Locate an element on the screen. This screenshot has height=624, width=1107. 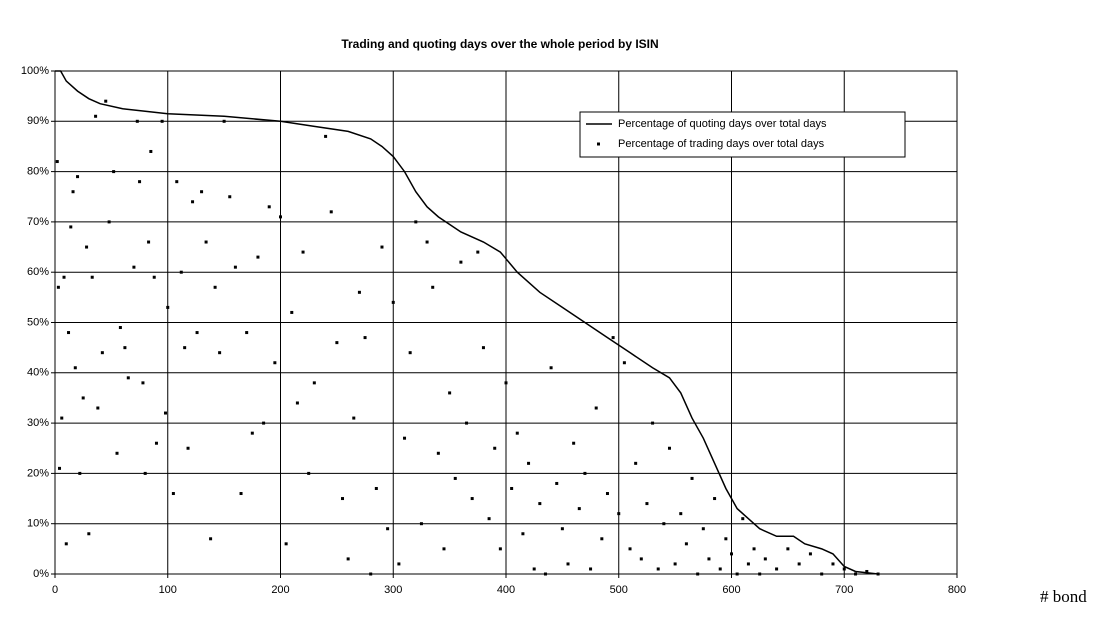
legend-marker is located at coordinates (598, 144).